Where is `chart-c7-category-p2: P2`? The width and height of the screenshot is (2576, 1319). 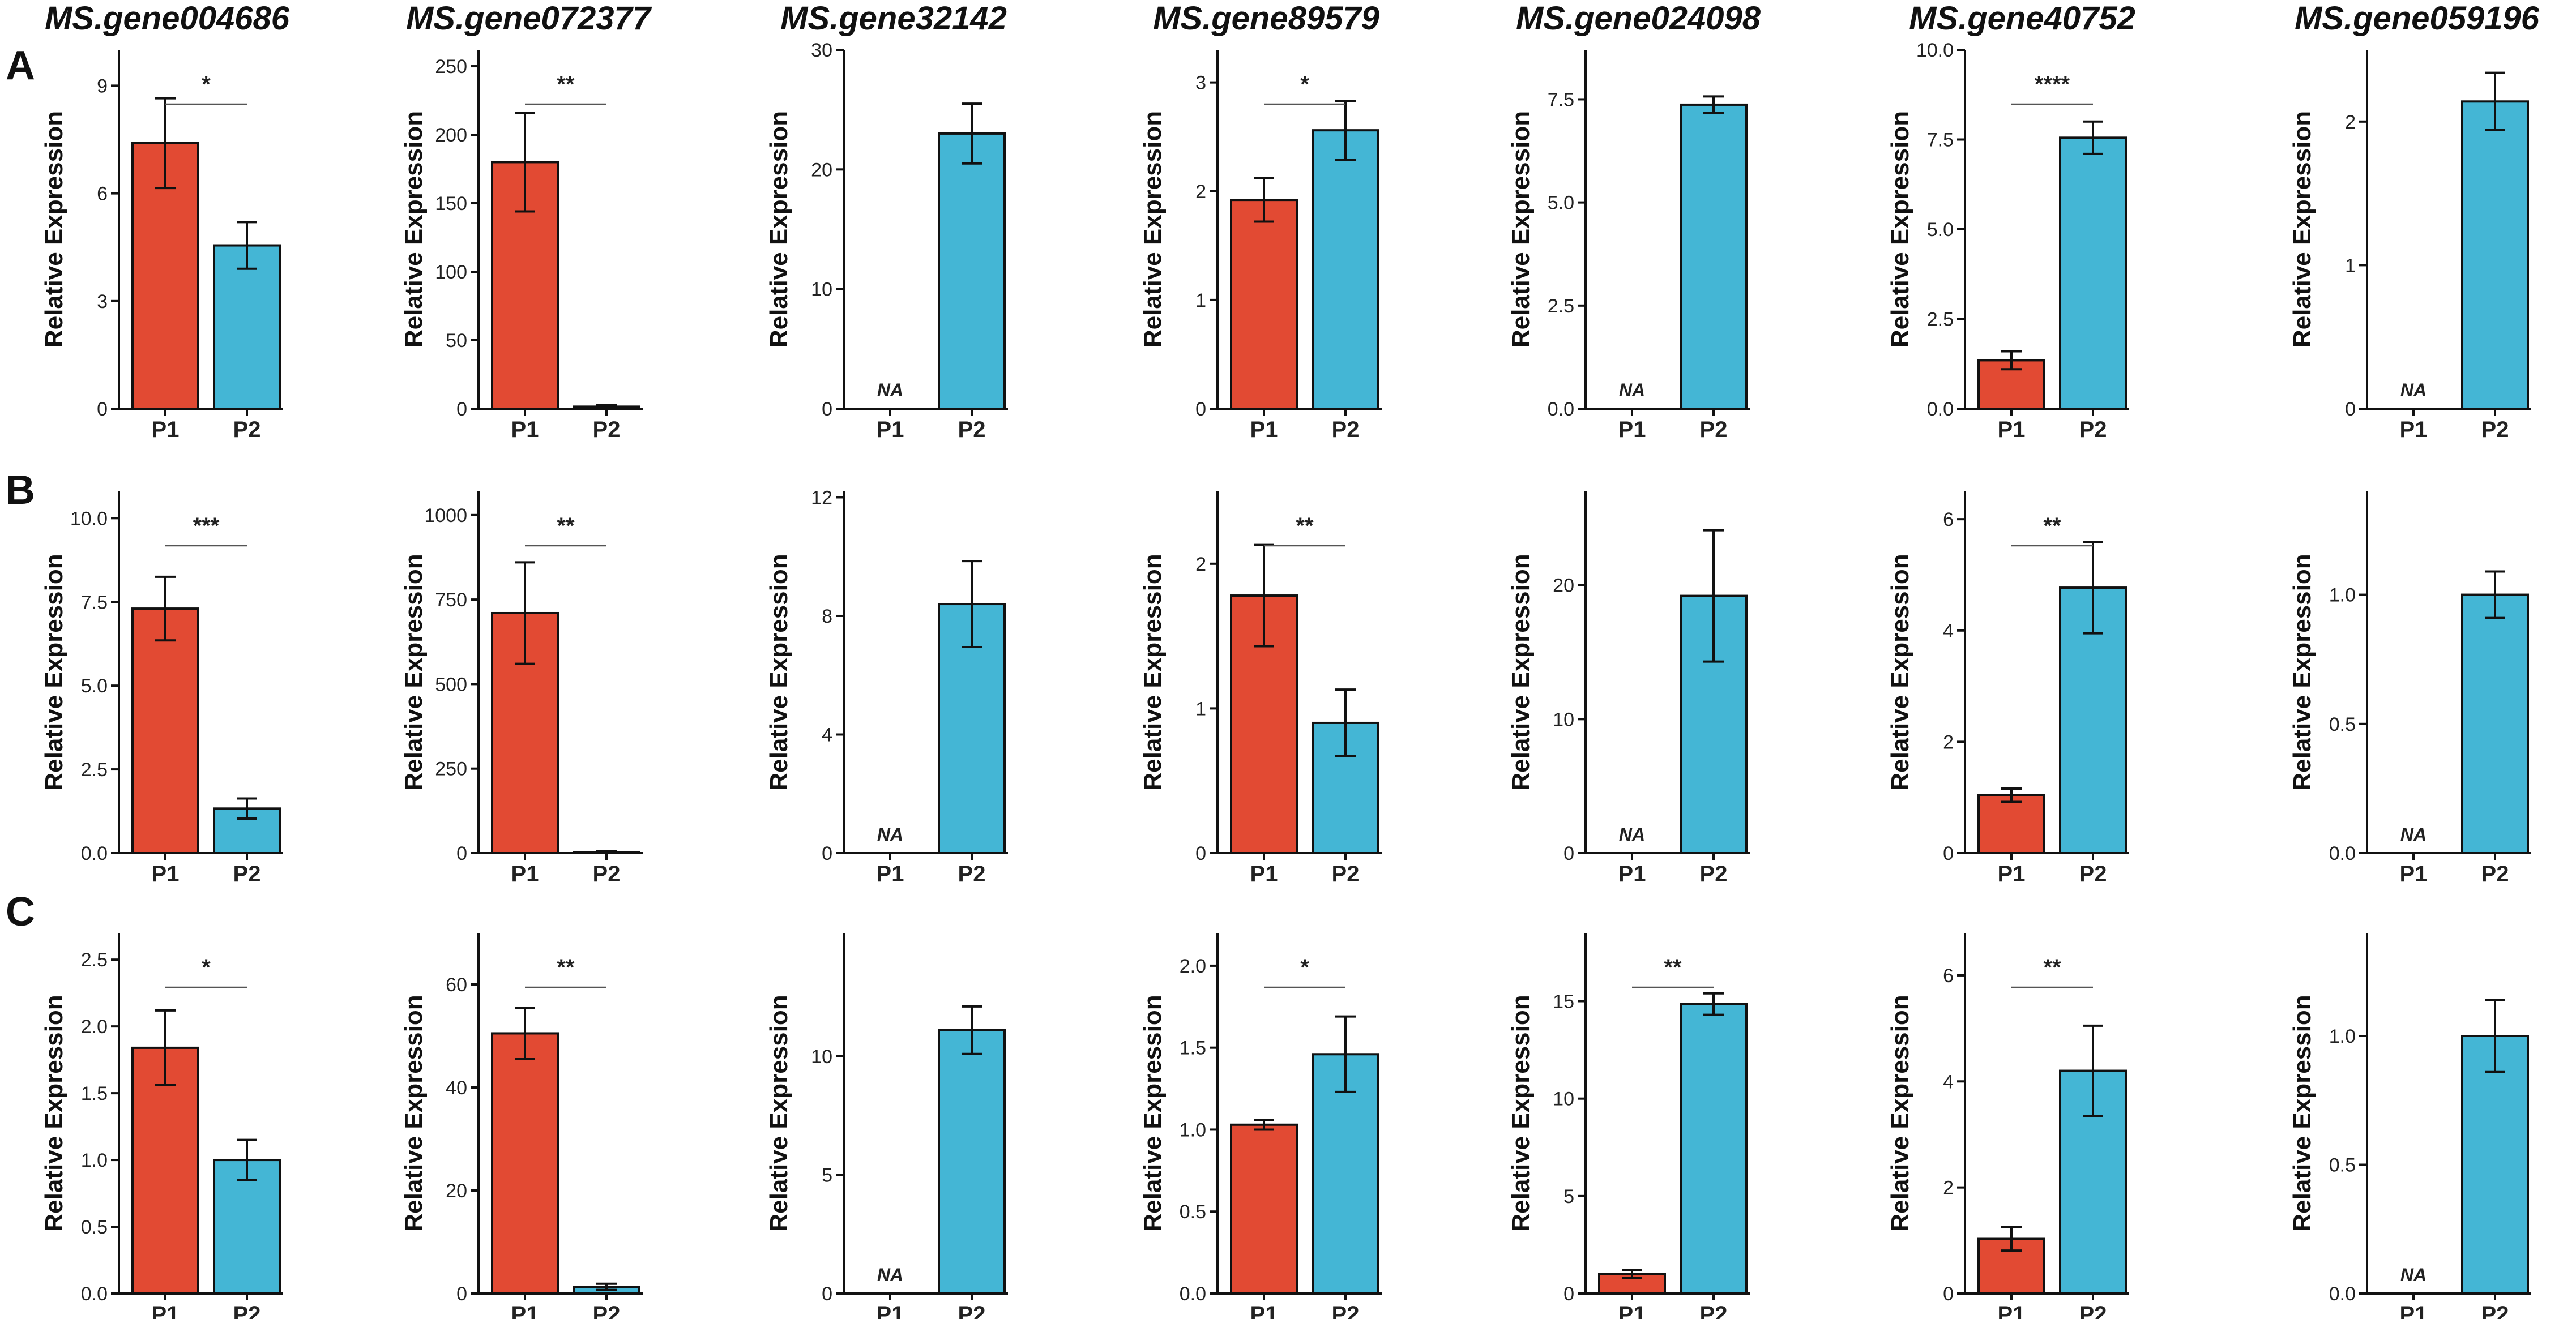 chart-c7-category-p2: P2 is located at coordinates (2495, 1310).